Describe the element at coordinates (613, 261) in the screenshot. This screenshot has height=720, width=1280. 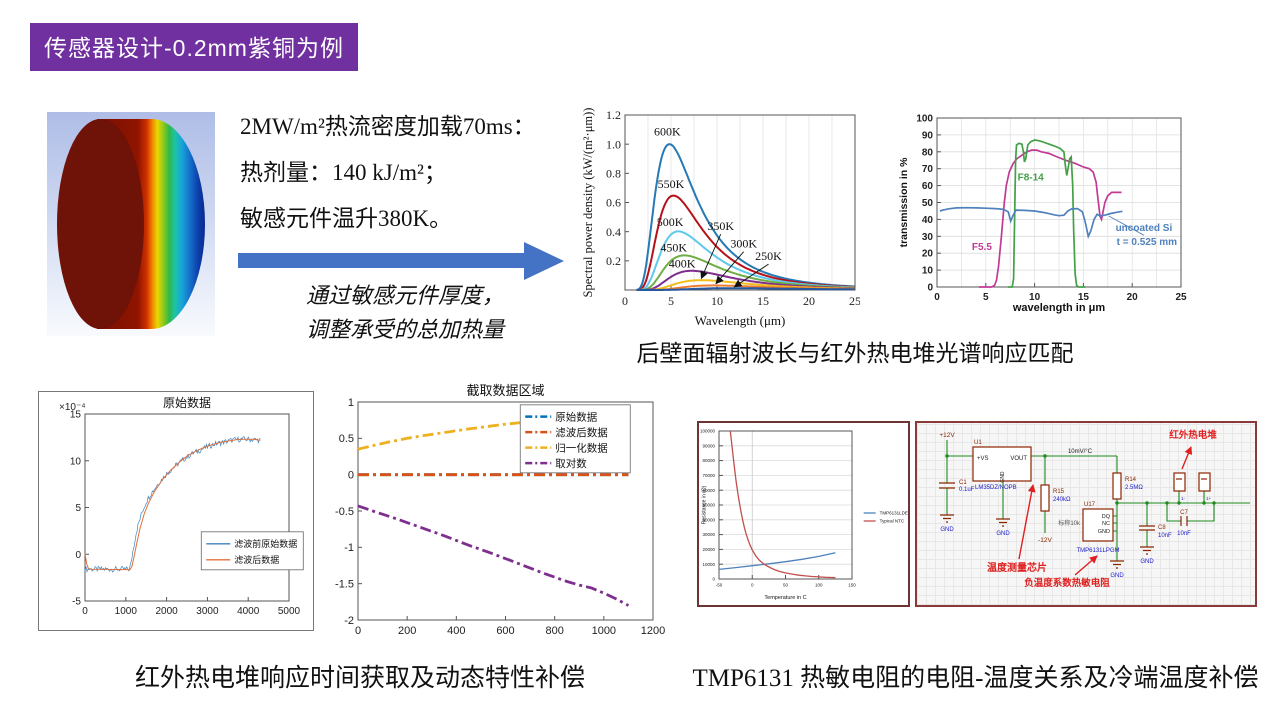
I see `y-tick-label: 0.2` at that location.